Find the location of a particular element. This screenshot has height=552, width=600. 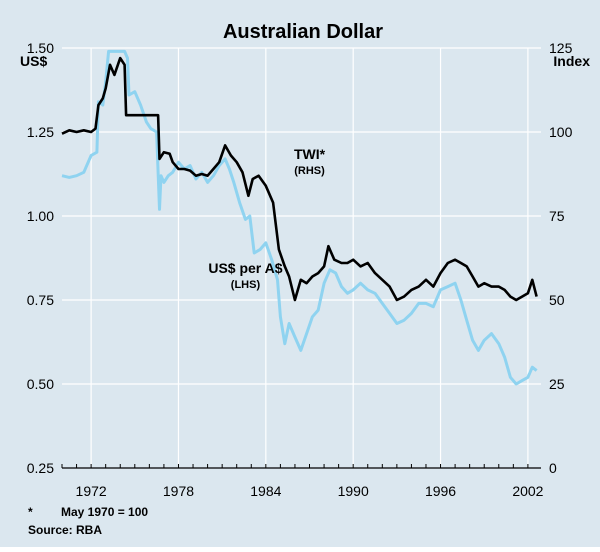

right-tick-label: 125 is located at coordinates (561, 48).